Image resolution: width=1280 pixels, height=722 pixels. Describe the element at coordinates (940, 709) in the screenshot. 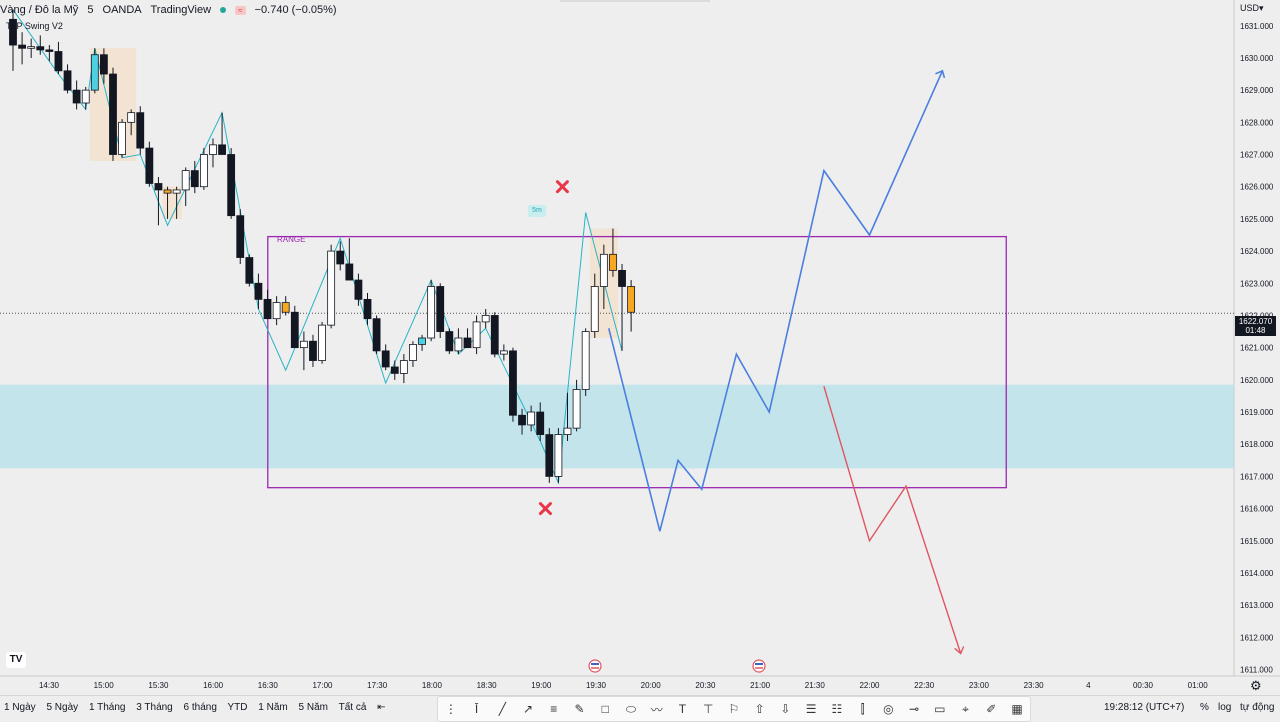

I see `note-icon: ▭` at that location.